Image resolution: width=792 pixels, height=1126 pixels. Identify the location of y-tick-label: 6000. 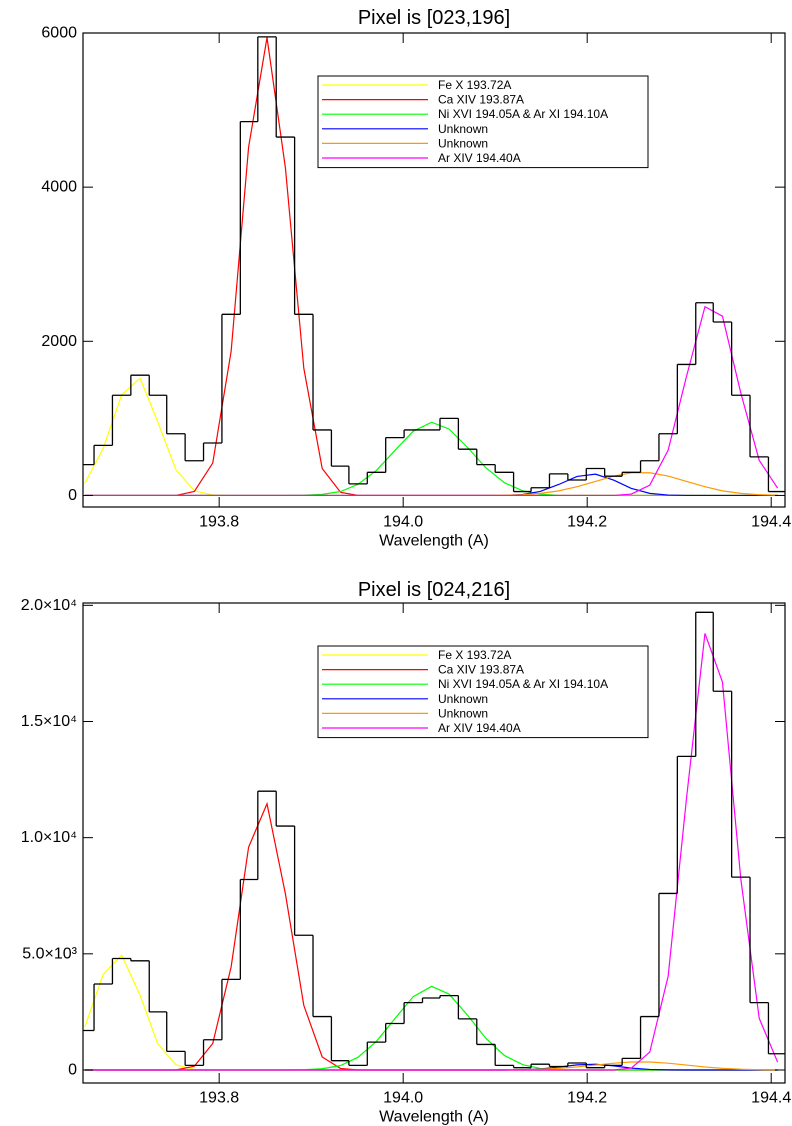
(59, 33).